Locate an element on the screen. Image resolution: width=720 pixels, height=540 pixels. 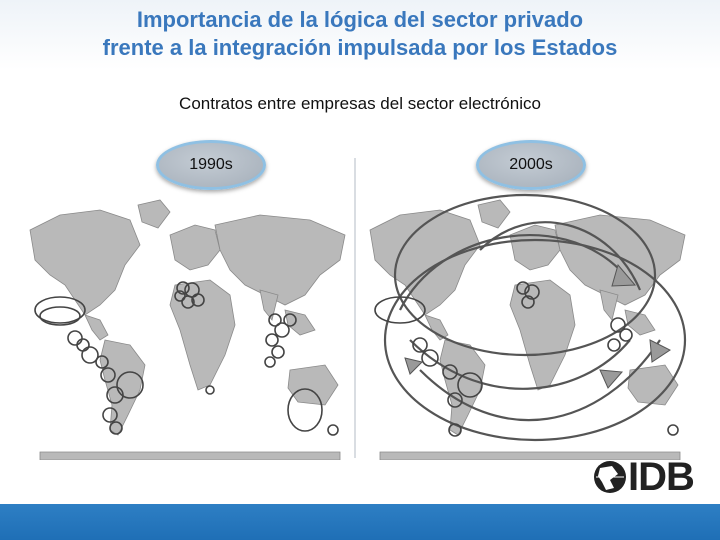
idb-logo-text: IDB is located at coordinates (661, 477).